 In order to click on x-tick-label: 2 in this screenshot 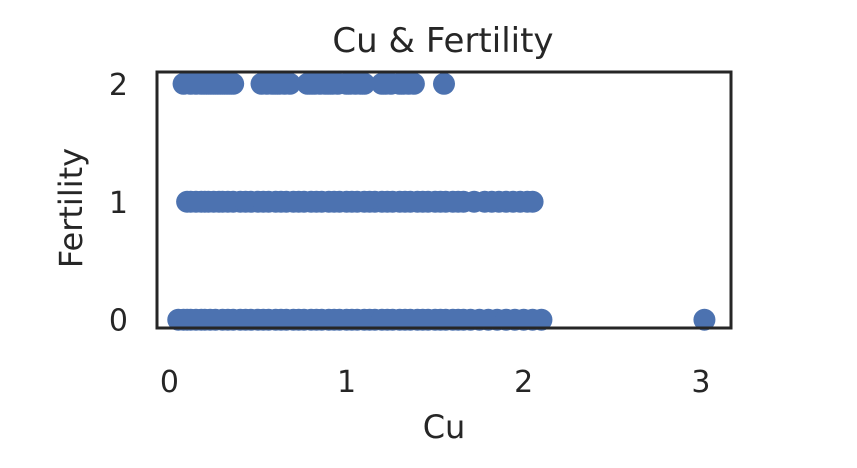, I will do `click(523, 382)`.